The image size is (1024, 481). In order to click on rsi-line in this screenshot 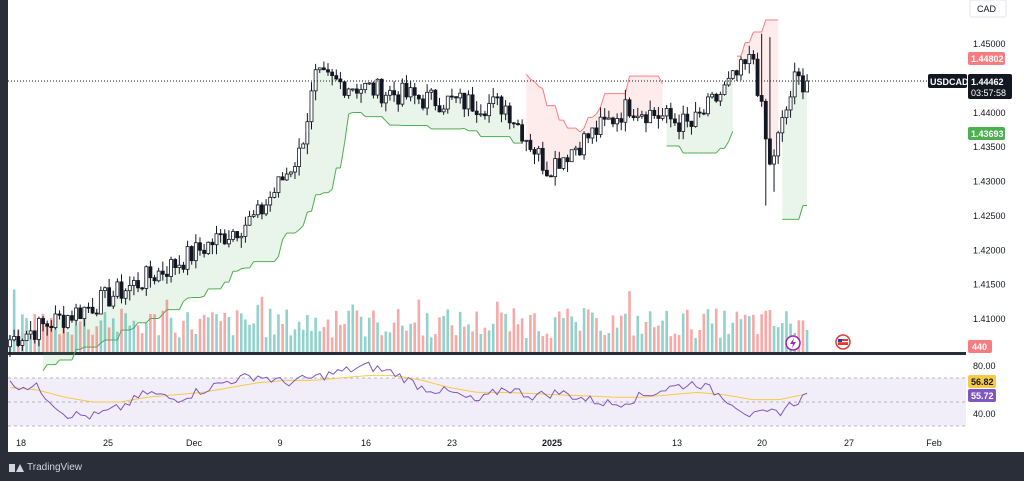, I will do `click(408, 390)`.